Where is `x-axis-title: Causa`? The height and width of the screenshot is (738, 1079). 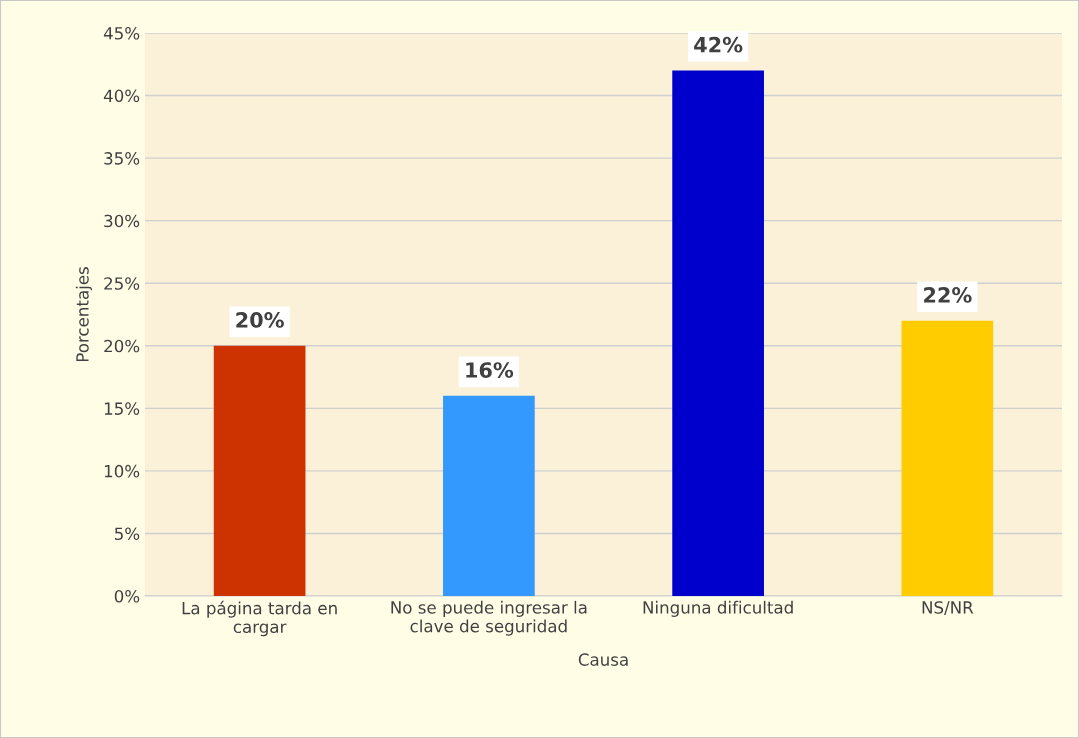 x-axis-title: Causa is located at coordinates (603, 659).